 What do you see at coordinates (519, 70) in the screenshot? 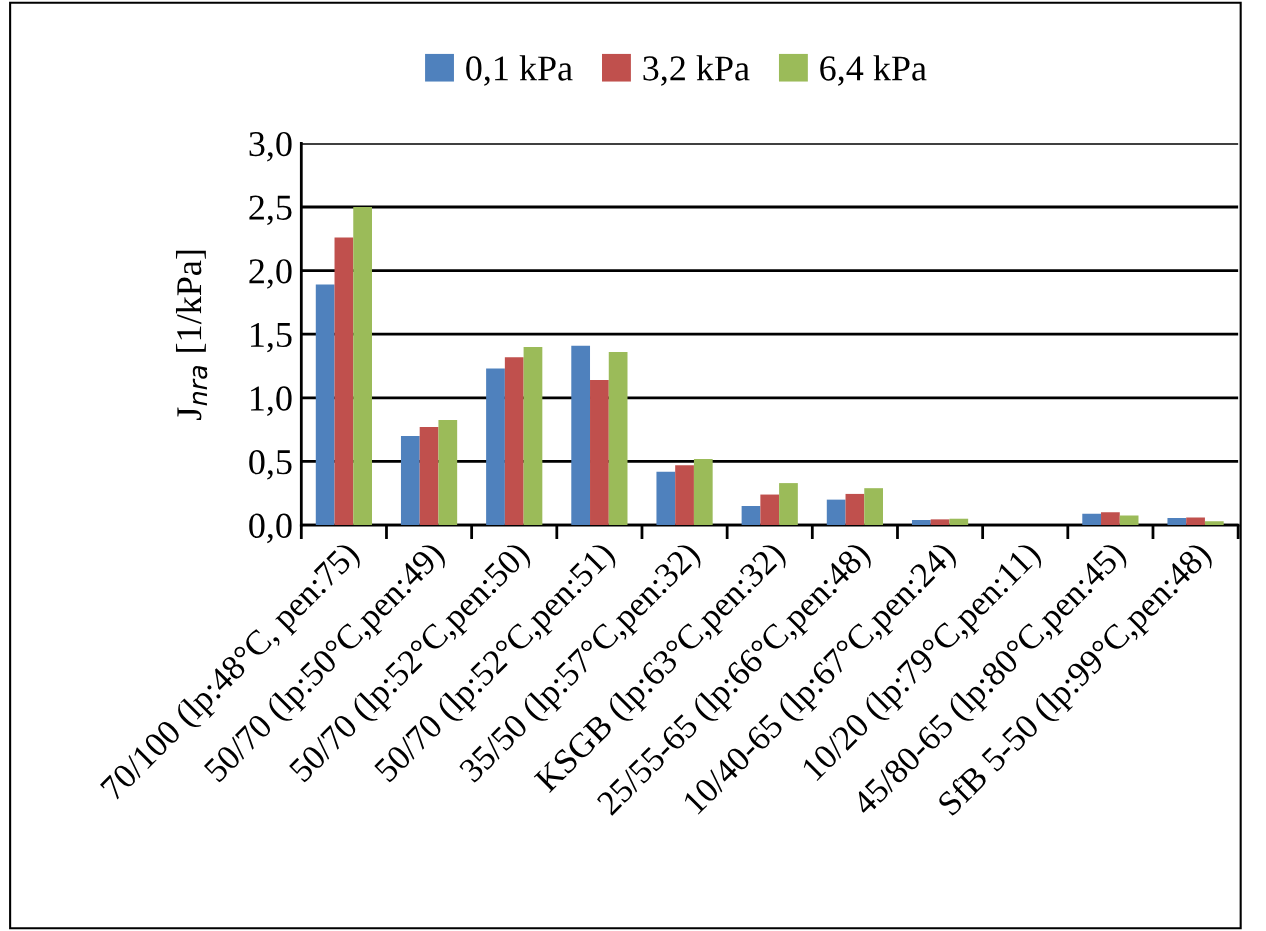
I see `legend-label: 0,1 kPa` at bounding box center [519, 70].